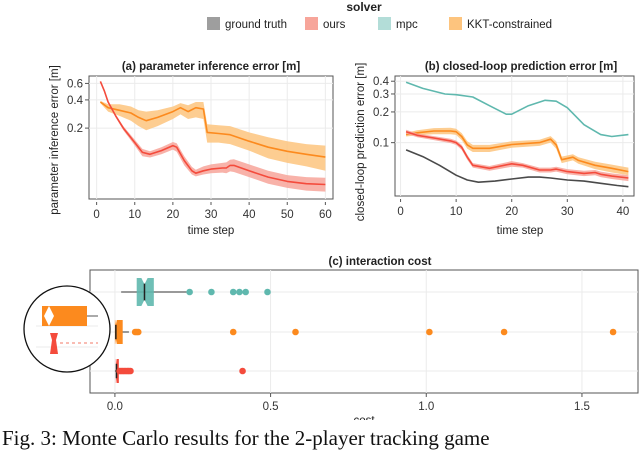 The width and height of the screenshot is (640, 456). Describe the element at coordinates (211, 231) in the screenshot. I see `panel-a-xlabel: time step` at that location.